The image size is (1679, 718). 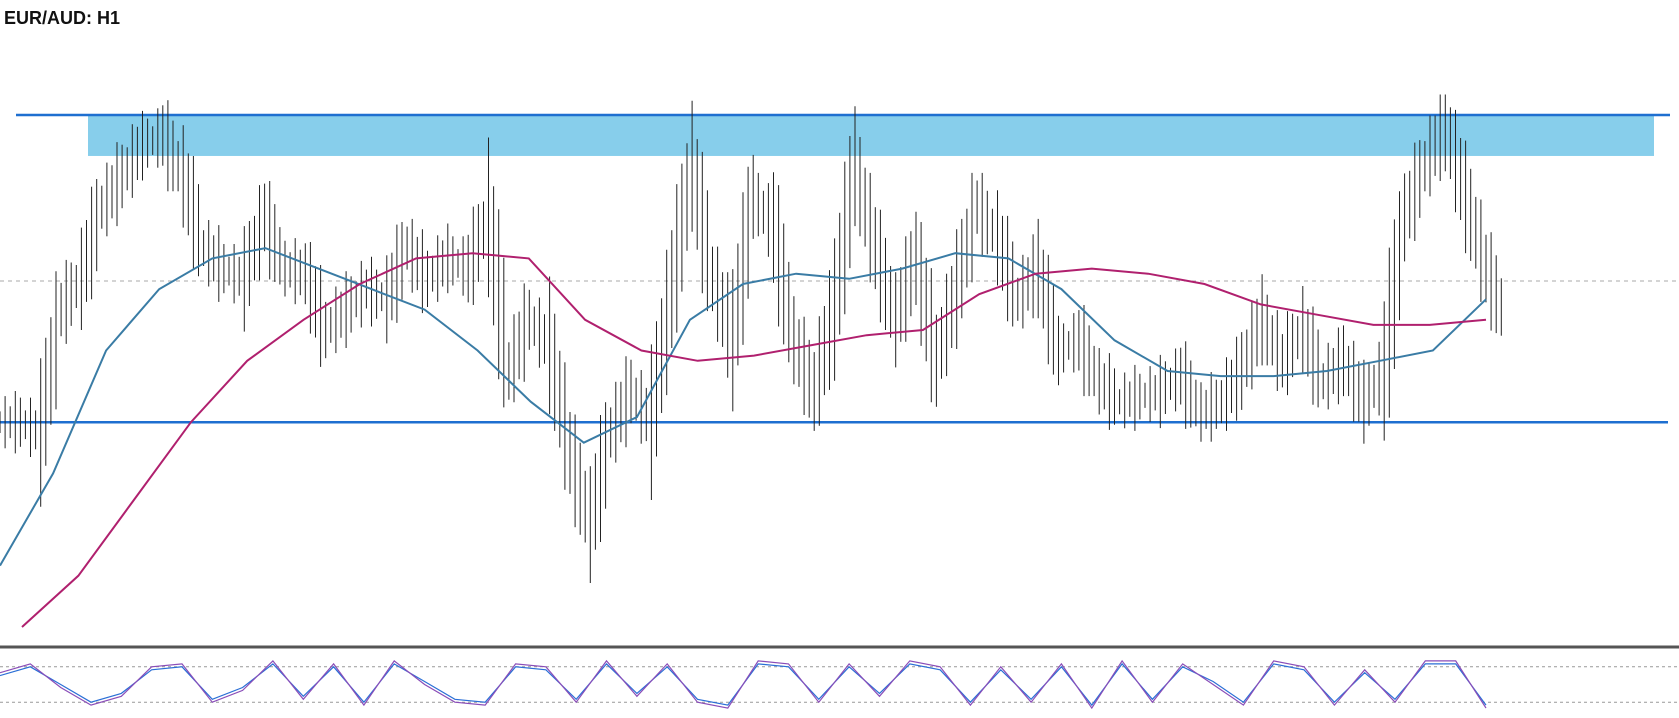 What do you see at coordinates (743, 684) in the screenshot?
I see `stochastic-main-line` at bounding box center [743, 684].